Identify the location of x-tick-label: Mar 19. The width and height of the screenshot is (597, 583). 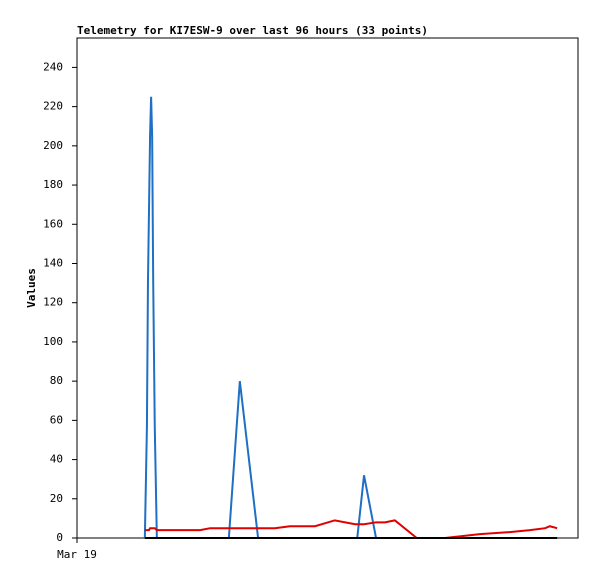
(77, 554).